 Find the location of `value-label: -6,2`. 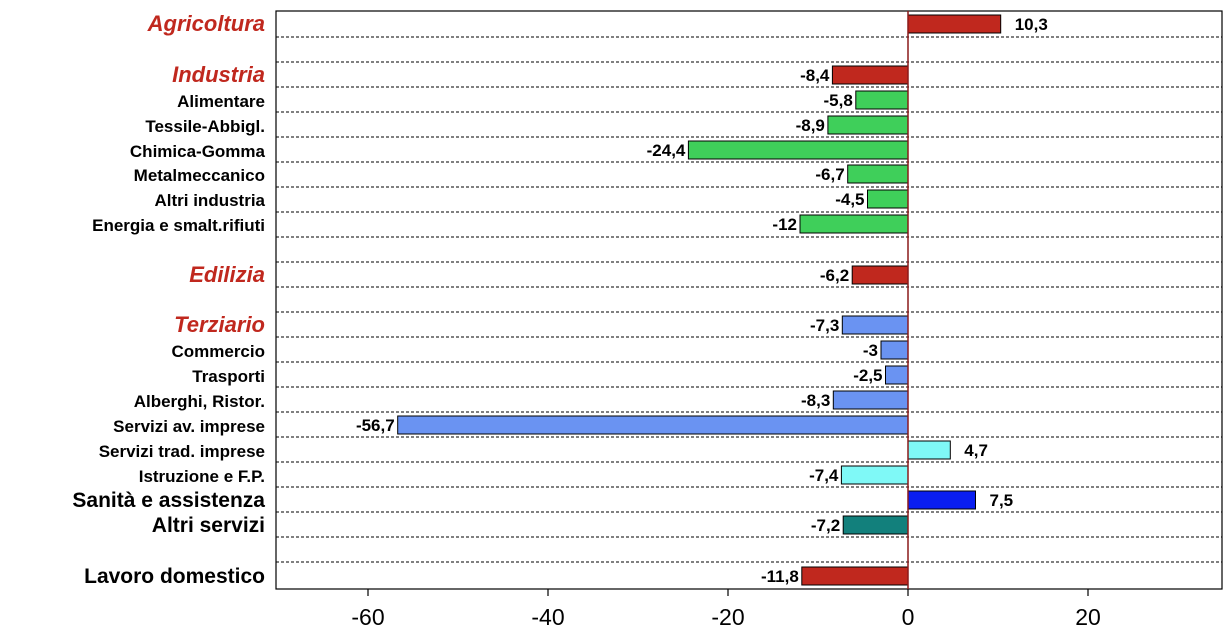

value-label: -6,2 is located at coordinates (834, 275).